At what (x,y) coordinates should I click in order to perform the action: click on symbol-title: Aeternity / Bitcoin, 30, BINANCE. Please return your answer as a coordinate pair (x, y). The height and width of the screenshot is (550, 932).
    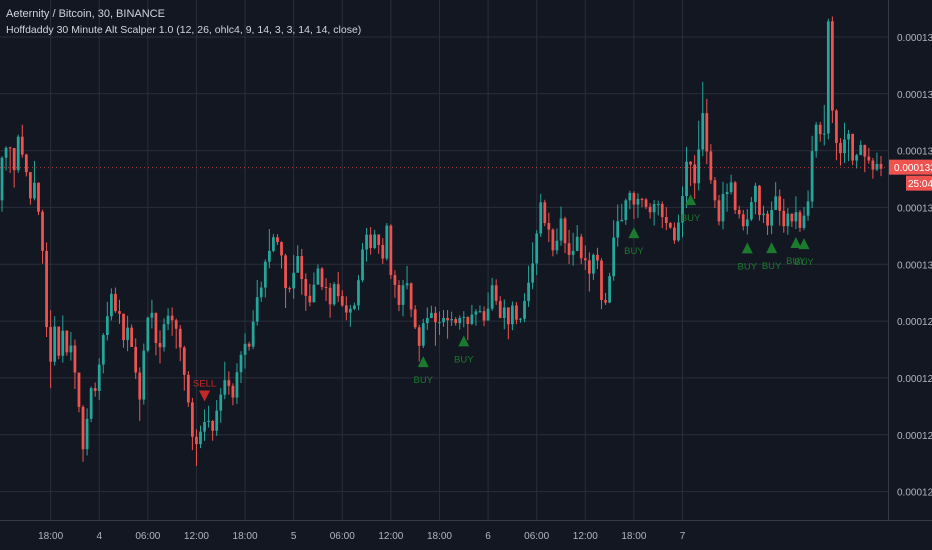
    Looking at the image, I should click on (85, 14).